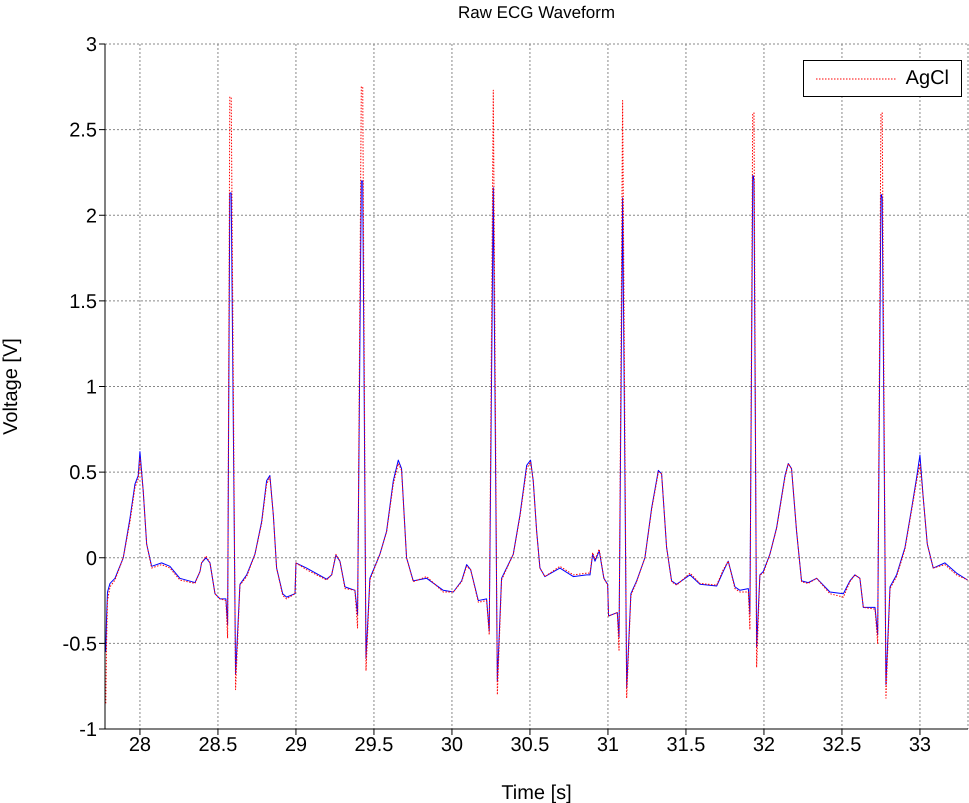 Image resolution: width=969 pixels, height=803 pixels. Describe the element at coordinates (764, 745) in the screenshot. I see `x-tick-label: 32` at that location.